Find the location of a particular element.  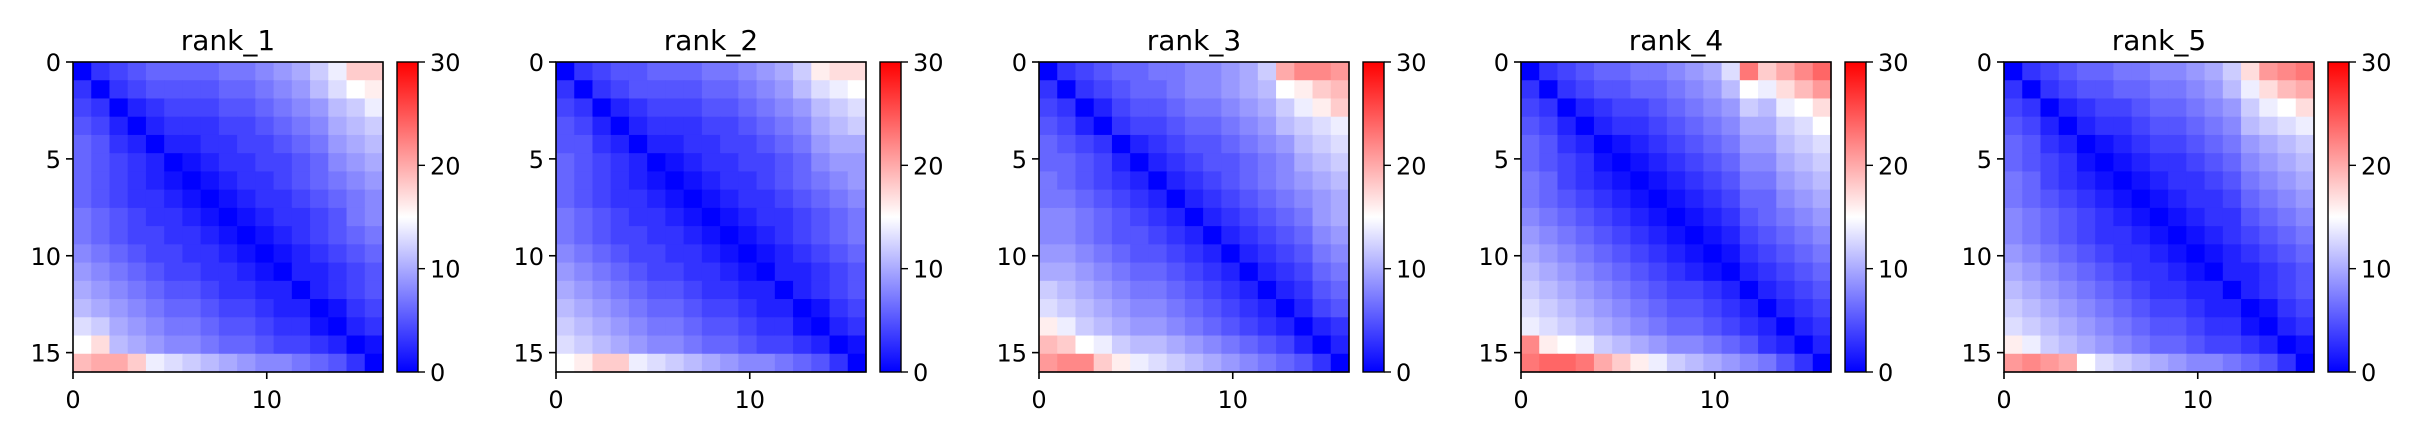

y-tick-label: 0 is located at coordinates (1984, 63).